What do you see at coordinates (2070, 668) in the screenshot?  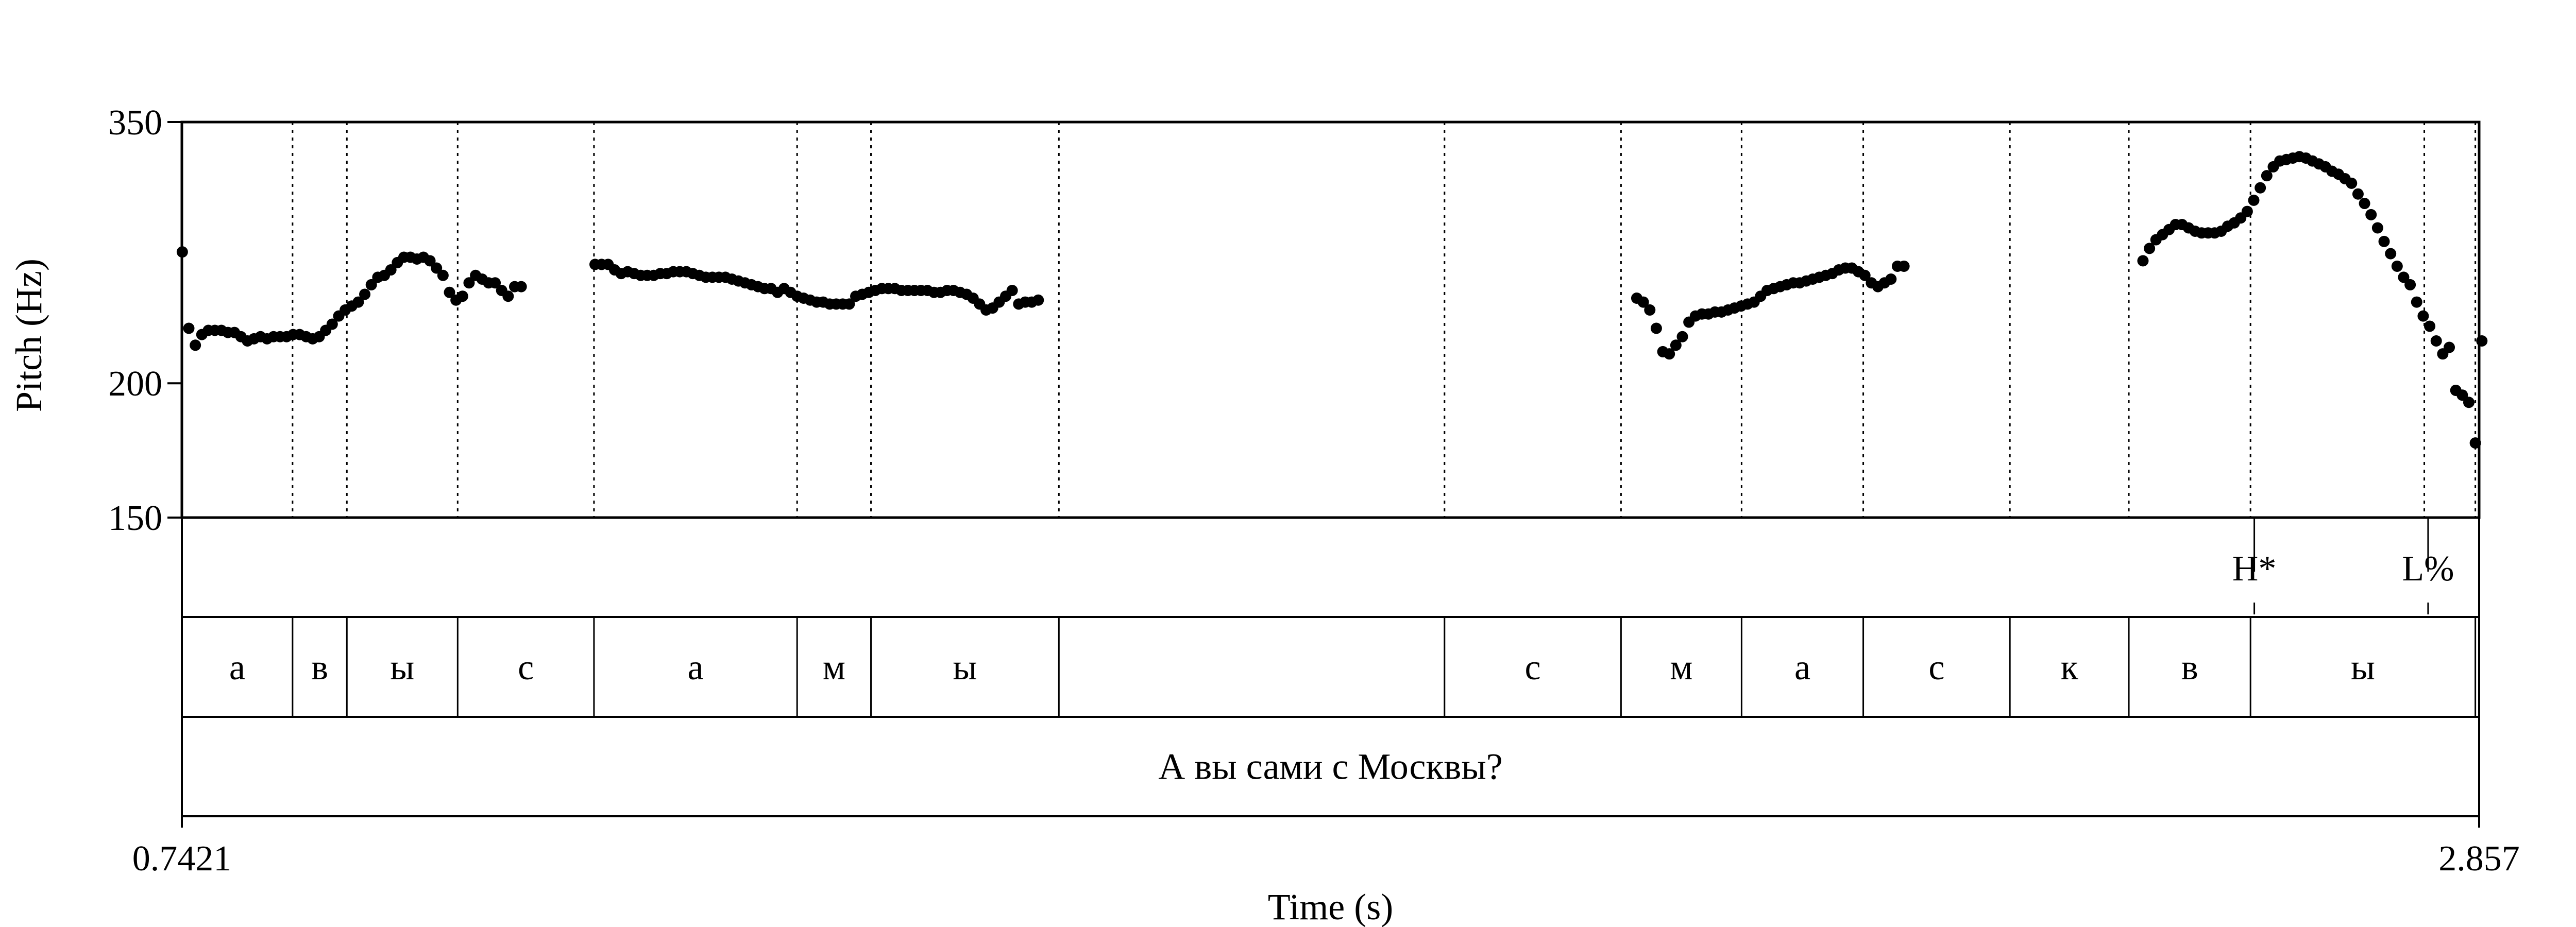 I see `segment-label: к` at bounding box center [2070, 668].